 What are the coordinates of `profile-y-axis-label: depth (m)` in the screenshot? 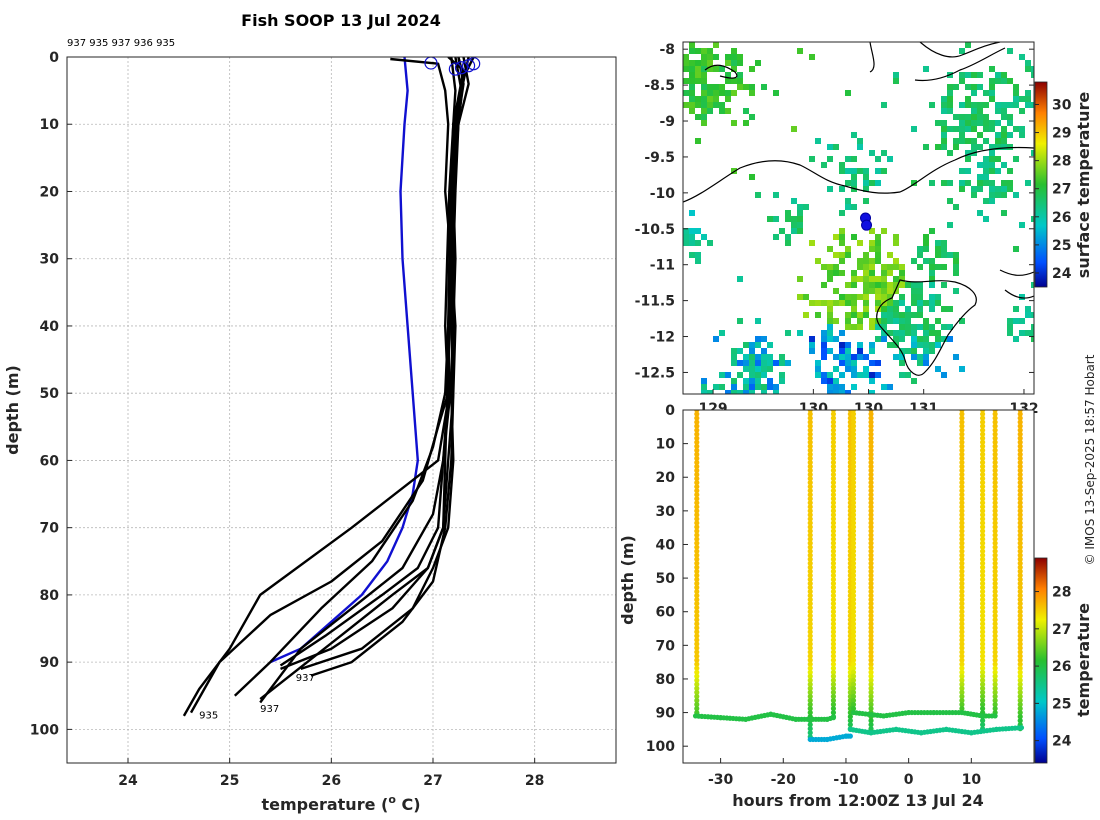 It's located at (12, 410).